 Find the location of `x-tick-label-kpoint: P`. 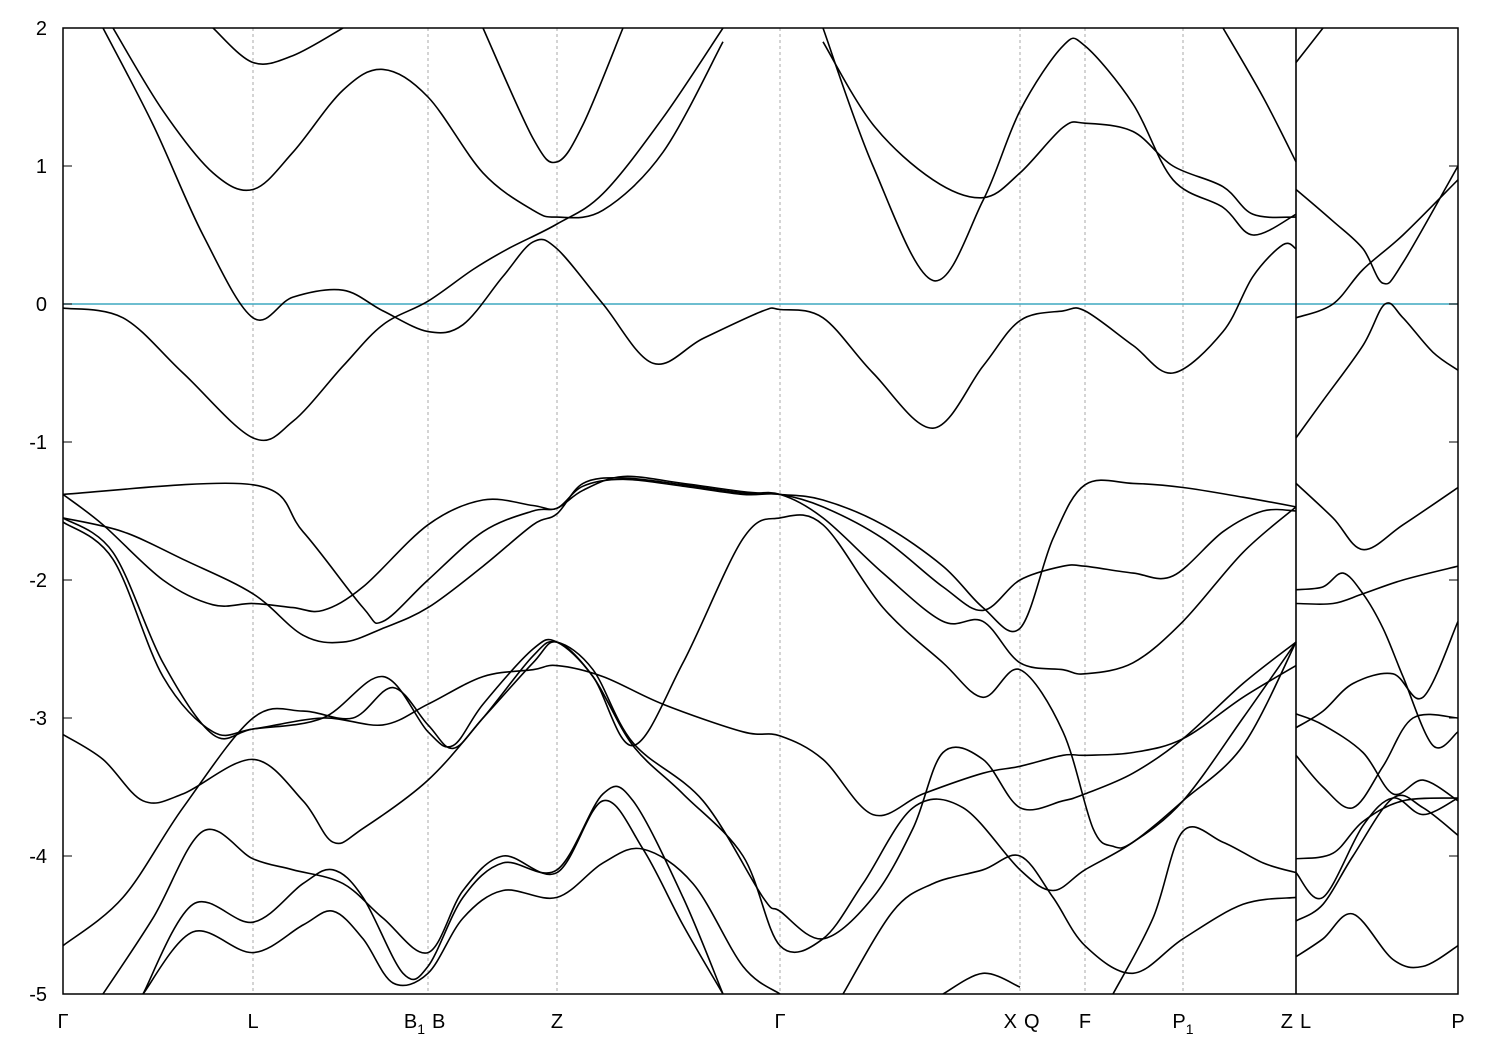

x-tick-label-kpoint: P is located at coordinates (1457, 1022).